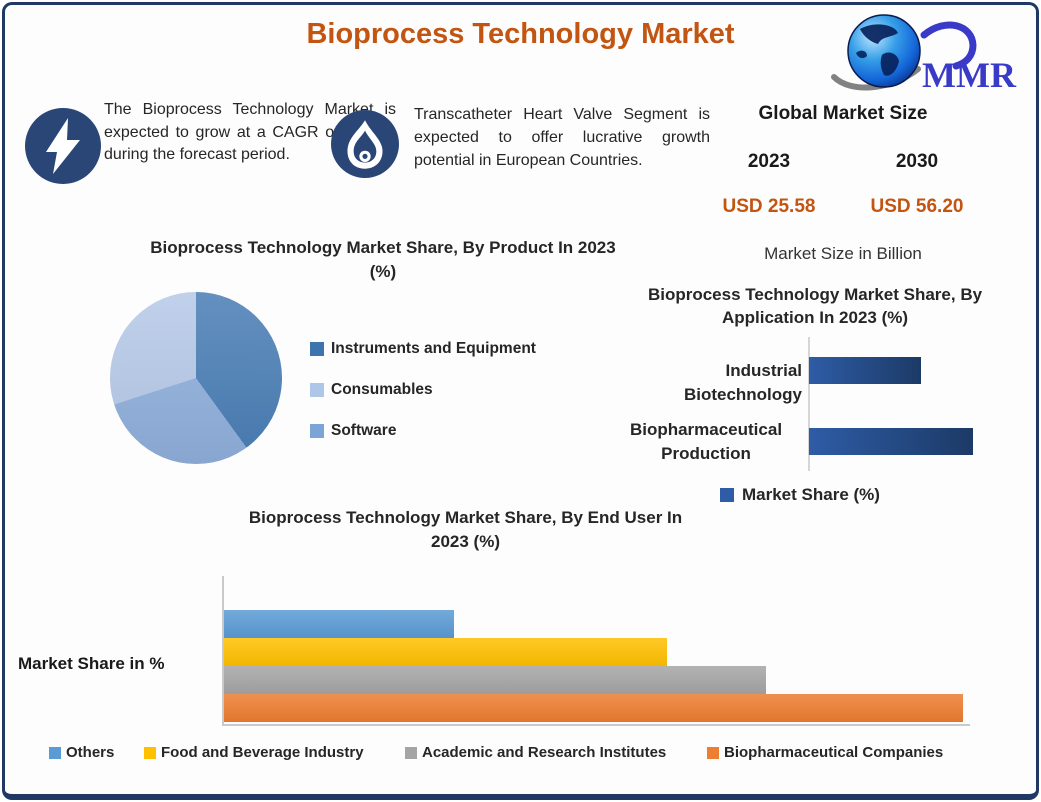 Image resolution: width=1041 pixels, height=802 pixels. Describe the element at coordinates (809, 404) in the screenshot. I see `application-chart-axis` at that location.